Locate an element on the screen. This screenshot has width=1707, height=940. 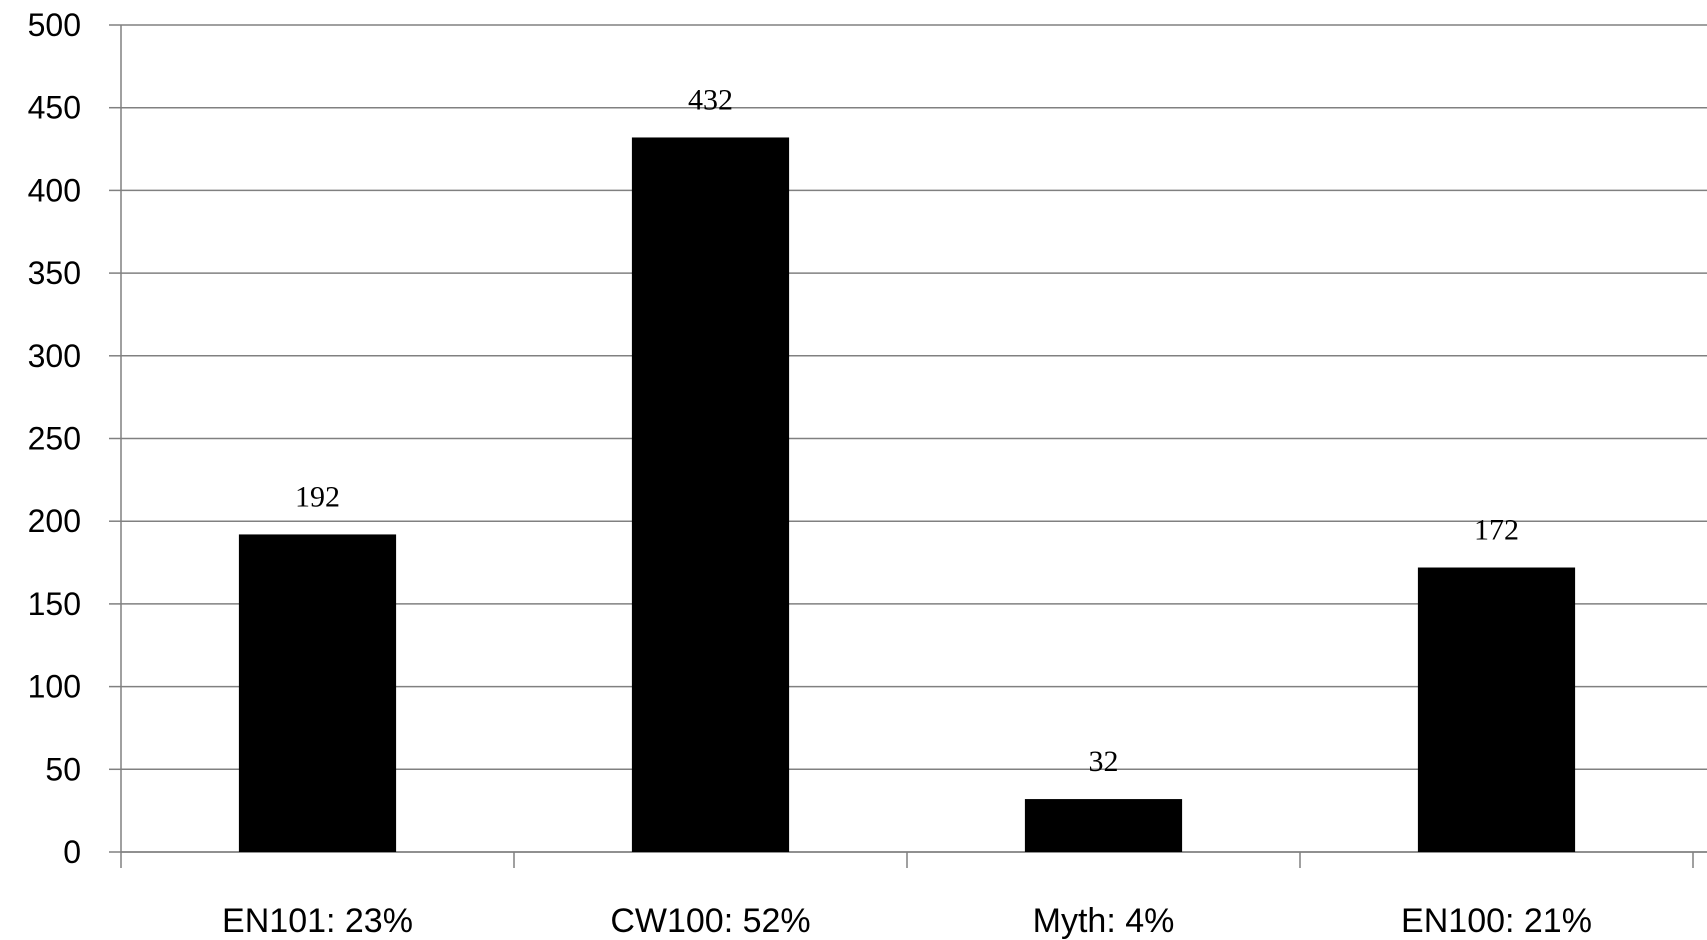
y-axis-tick-labels: 0 50 100 150 200 250 300 350 400 450 500 is located at coordinates (54, 438).